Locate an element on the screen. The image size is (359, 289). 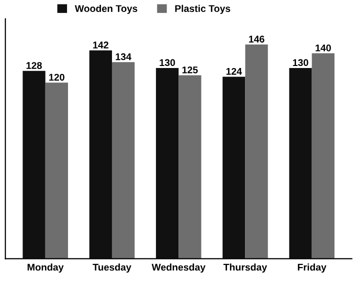
data-label: 128 is located at coordinates (34, 65).